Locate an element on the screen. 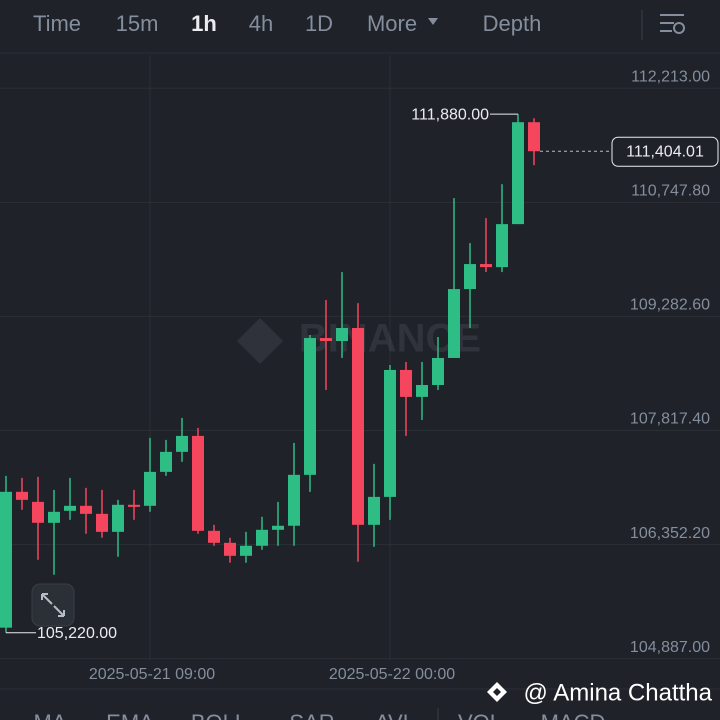 This screenshot has height=720, width=720. expand-button is located at coordinates (53, 605).